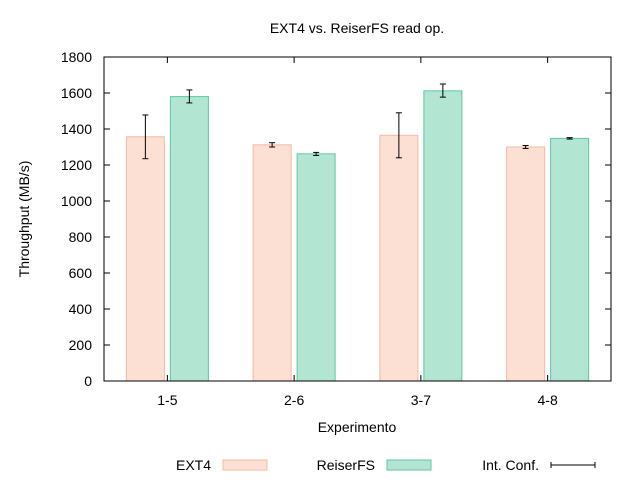 The image size is (640, 480). I want to click on legend-label: ReiserFS, so click(346, 465).